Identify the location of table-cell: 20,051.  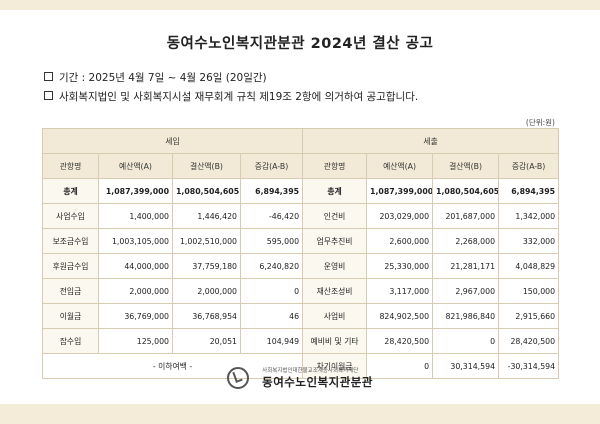
(206, 341).